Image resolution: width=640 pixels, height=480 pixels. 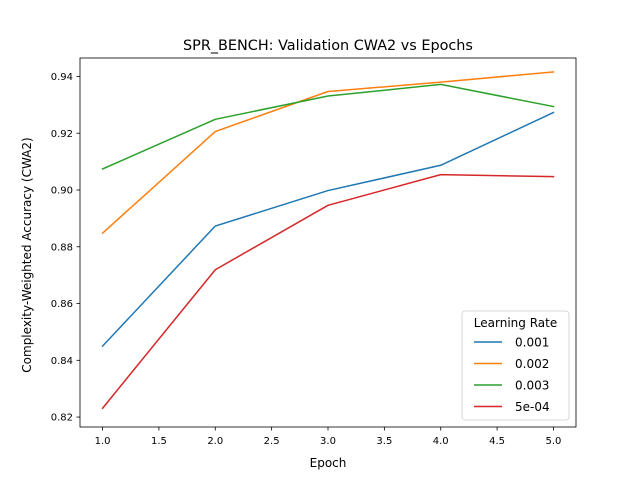 I want to click on x-axis-label: Epoch, so click(x=328, y=463).